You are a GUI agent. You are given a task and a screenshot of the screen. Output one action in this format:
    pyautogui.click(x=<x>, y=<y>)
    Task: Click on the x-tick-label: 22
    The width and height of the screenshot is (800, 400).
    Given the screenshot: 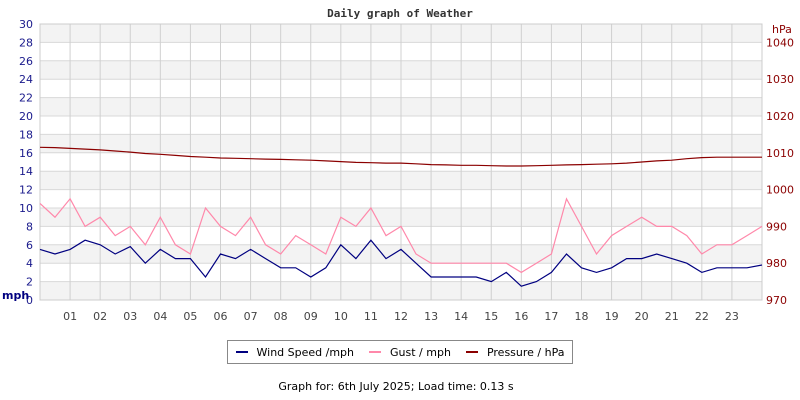 What is the action you would take?
    pyautogui.click(x=702, y=316)
    